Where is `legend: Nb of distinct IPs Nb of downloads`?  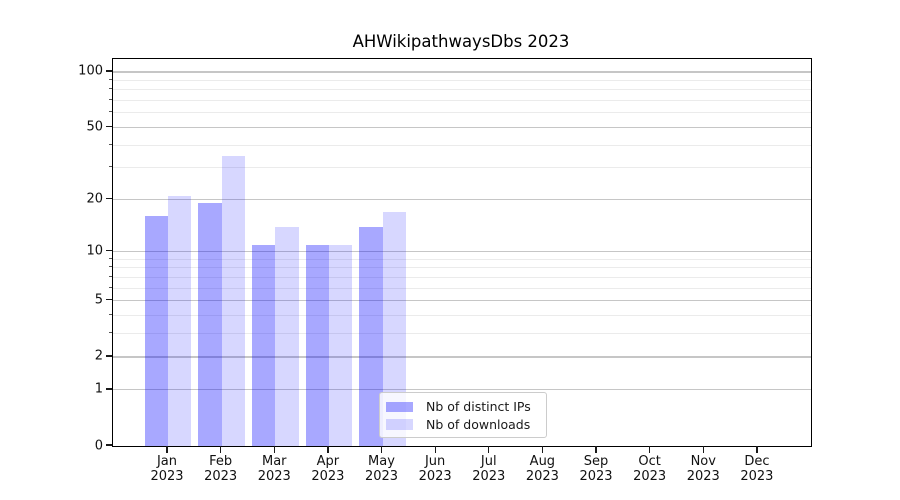
legend: Nb of distinct IPs Nb of downloads is located at coordinates (463, 415).